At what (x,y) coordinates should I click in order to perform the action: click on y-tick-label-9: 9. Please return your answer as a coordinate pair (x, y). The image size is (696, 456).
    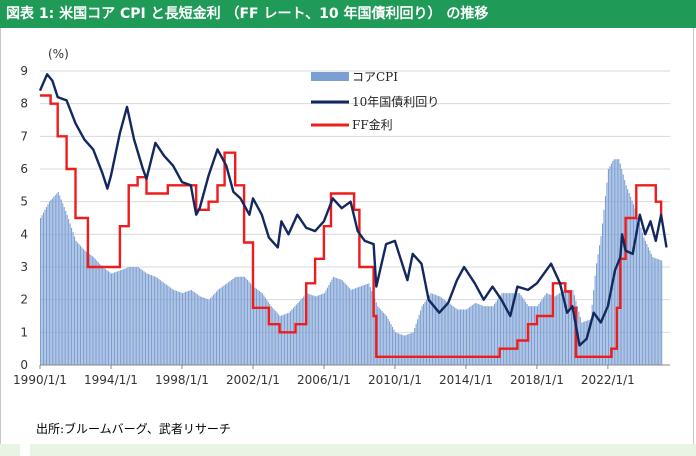
    Looking at the image, I should click on (24, 71).